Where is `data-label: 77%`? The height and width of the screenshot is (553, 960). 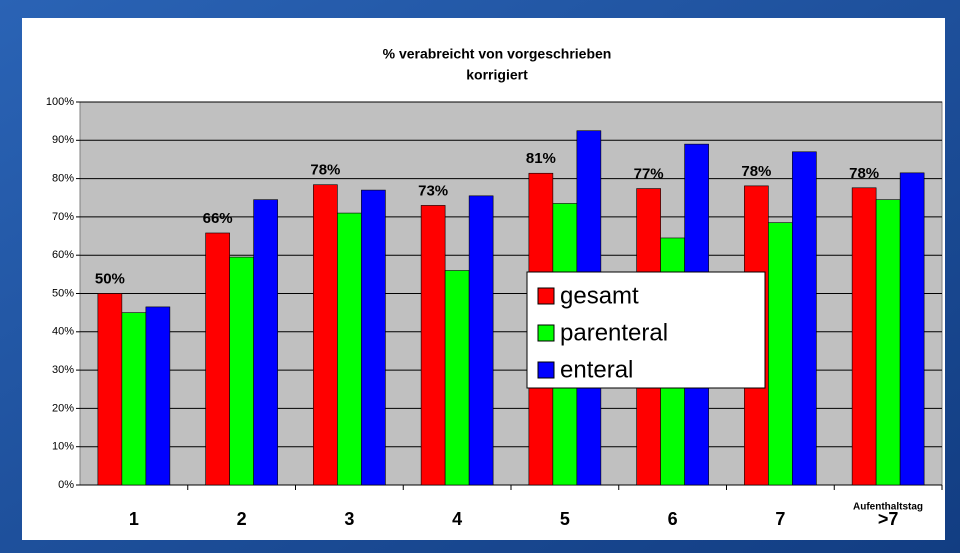 data-label: 77% is located at coordinates (649, 174).